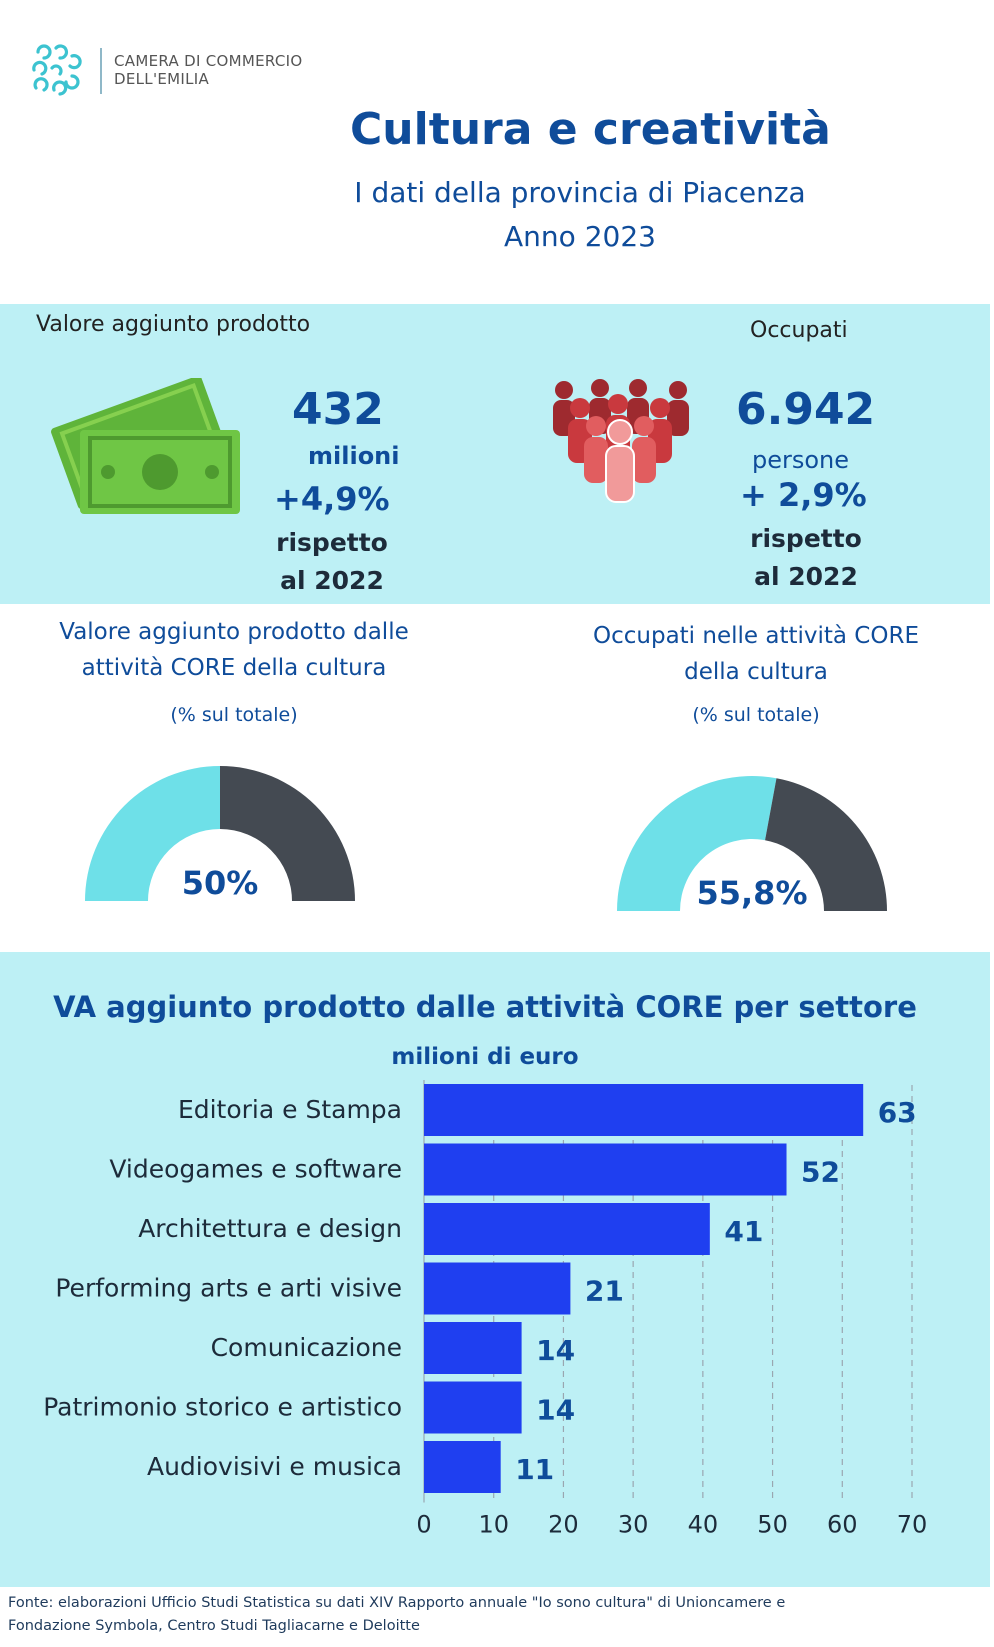  I want to click on kpi-value-note-line2: al 2022, so click(332, 580).